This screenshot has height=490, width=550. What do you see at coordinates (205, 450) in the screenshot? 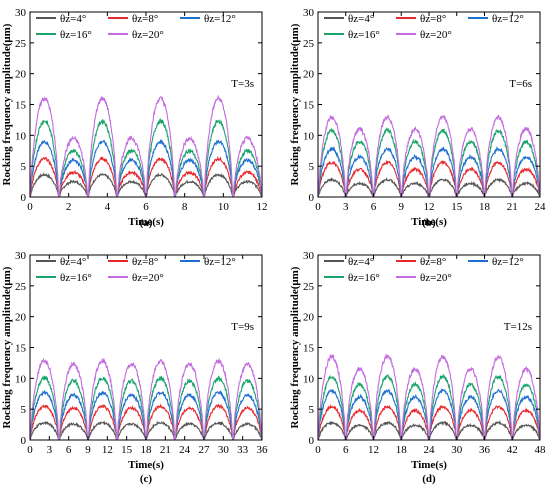
I see `x-tick-label: 27` at bounding box center [205, 450].